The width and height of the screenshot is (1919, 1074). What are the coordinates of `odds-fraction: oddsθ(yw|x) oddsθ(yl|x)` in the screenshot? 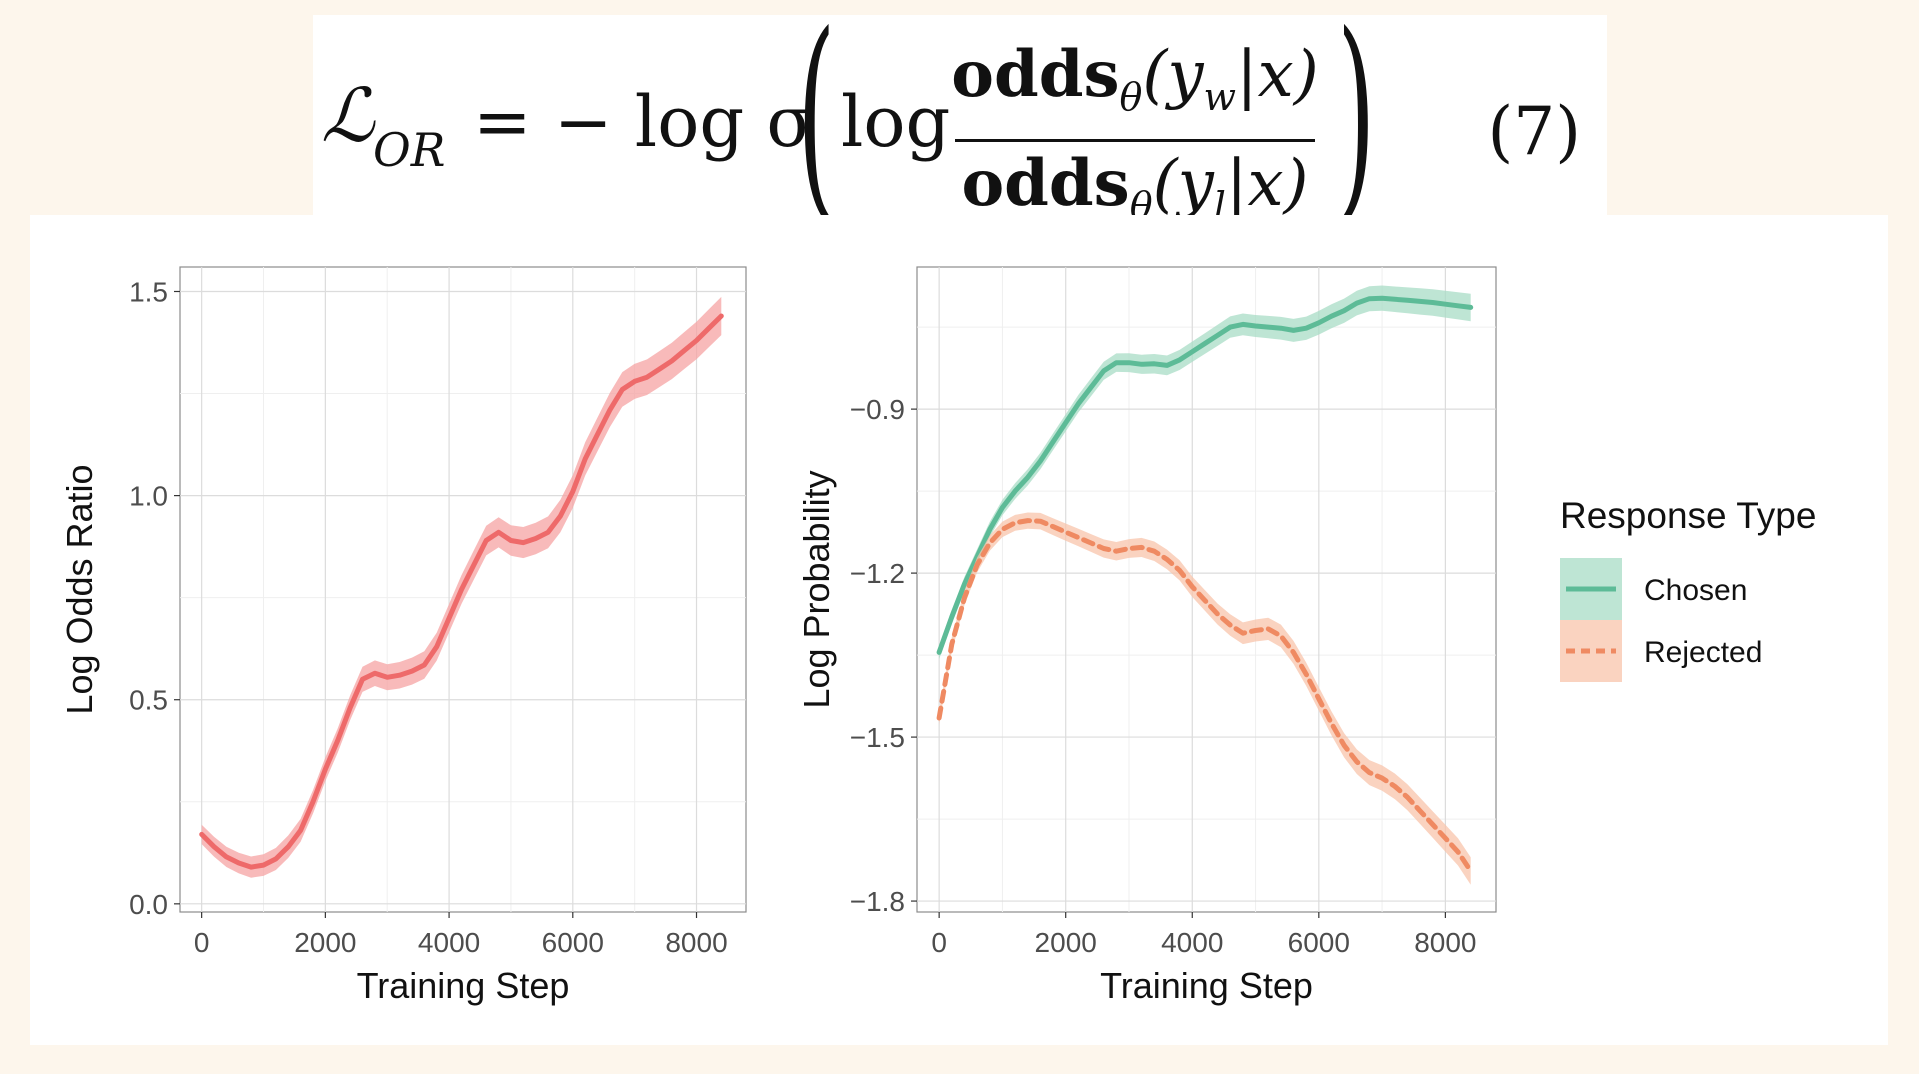 It's located at (1135, 140).